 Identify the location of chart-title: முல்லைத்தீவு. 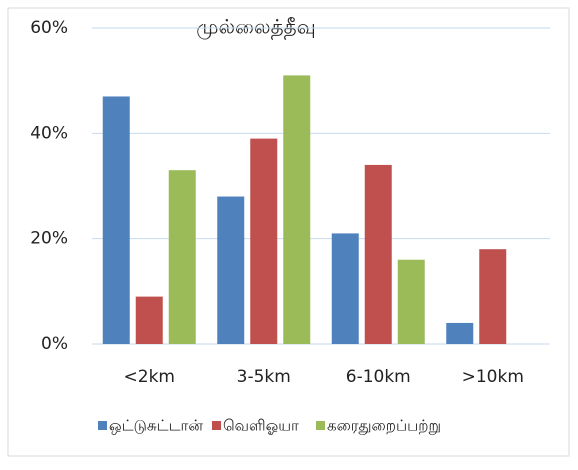
(256, 27).